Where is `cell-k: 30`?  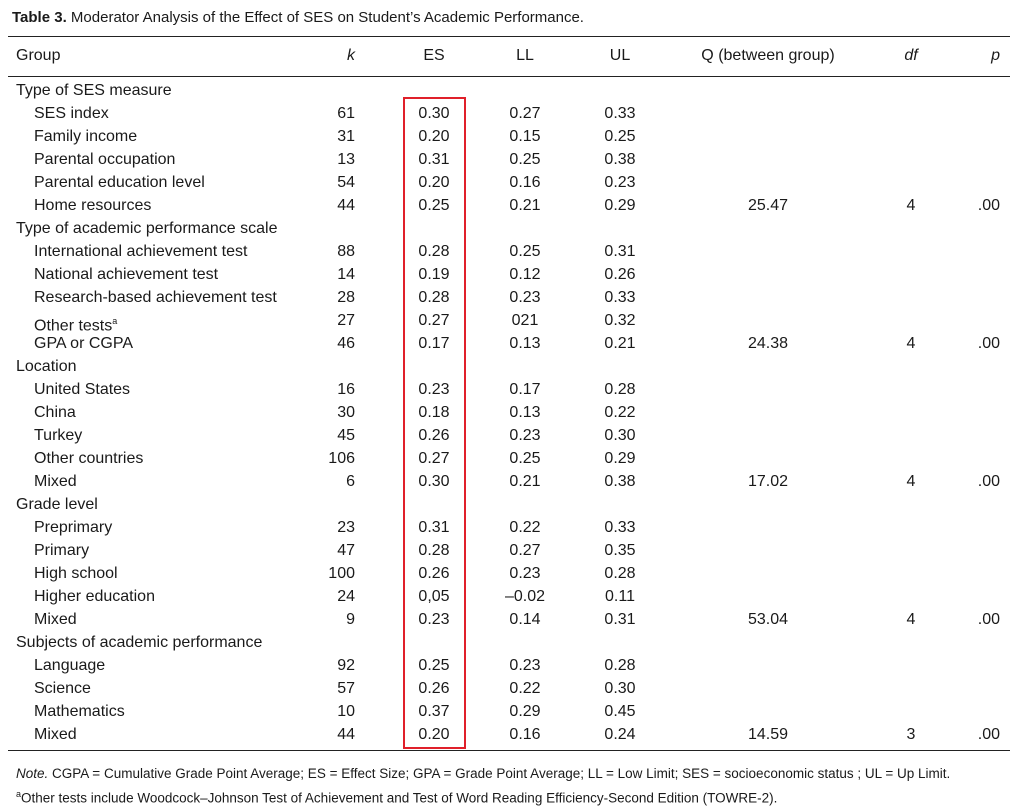
cell-k: 30 is located at coordinates (346, 412).